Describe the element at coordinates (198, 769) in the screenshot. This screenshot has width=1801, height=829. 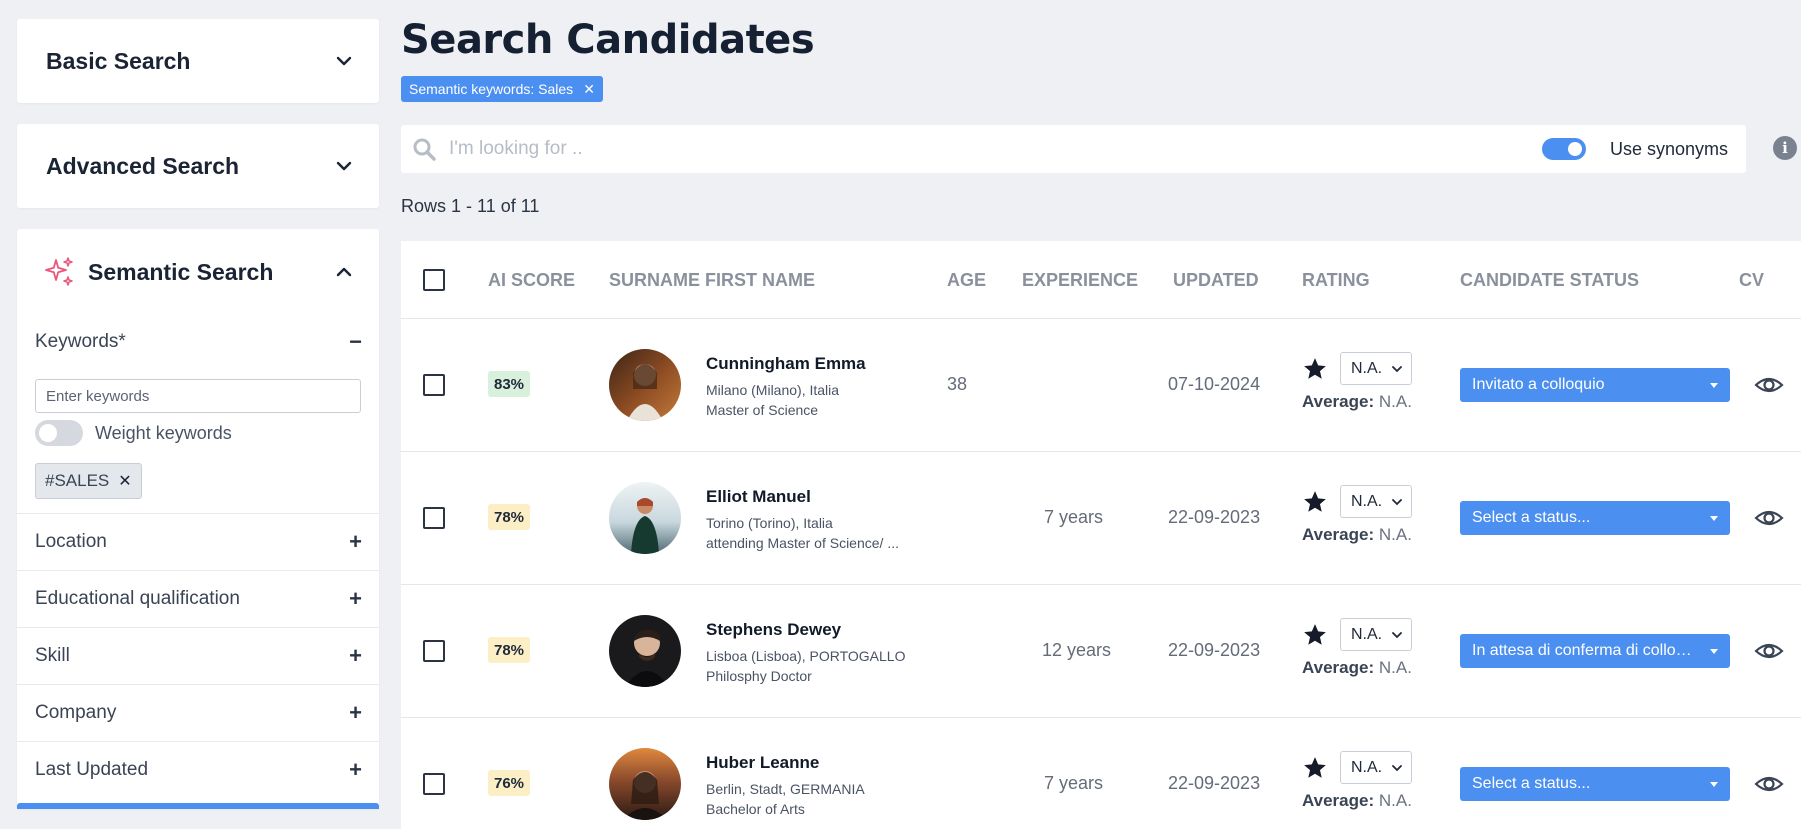
I see `filter-last-updated: Last Updated +` at that location.